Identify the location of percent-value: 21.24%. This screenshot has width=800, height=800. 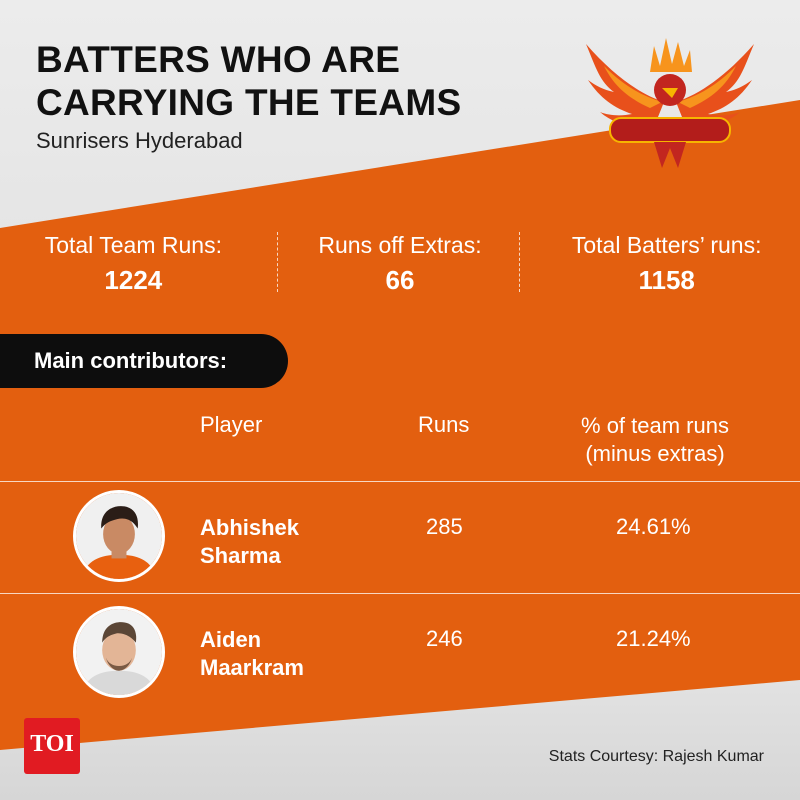
(653, 638).